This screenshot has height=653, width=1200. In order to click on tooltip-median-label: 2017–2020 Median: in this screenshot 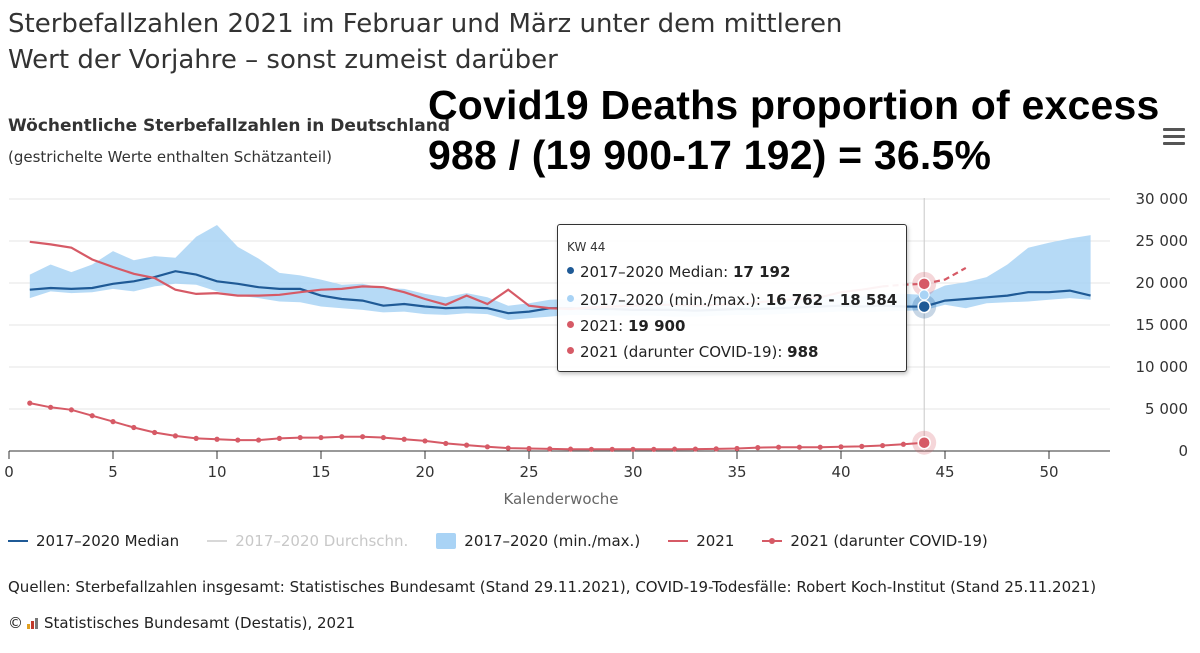, I will do `click(656, 272)`.